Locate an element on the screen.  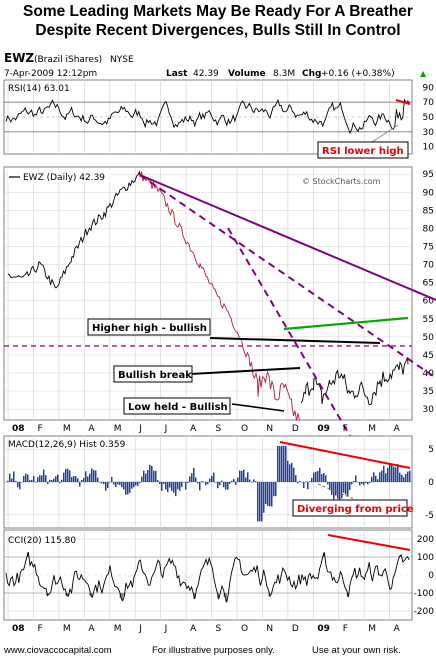
footer-risk: Use at your own risk. is located at coordinates (356, 650).